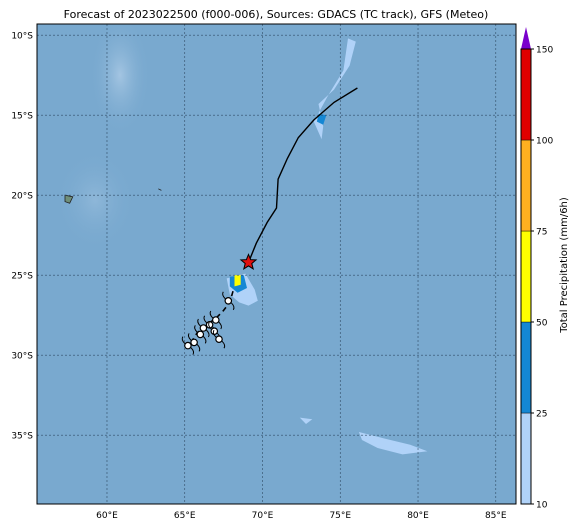 This screenshot has height=532, width=580. Describe the element at coordinates (22, 197) in the screenshot. I see `latitude-label: 20°S` at that location.